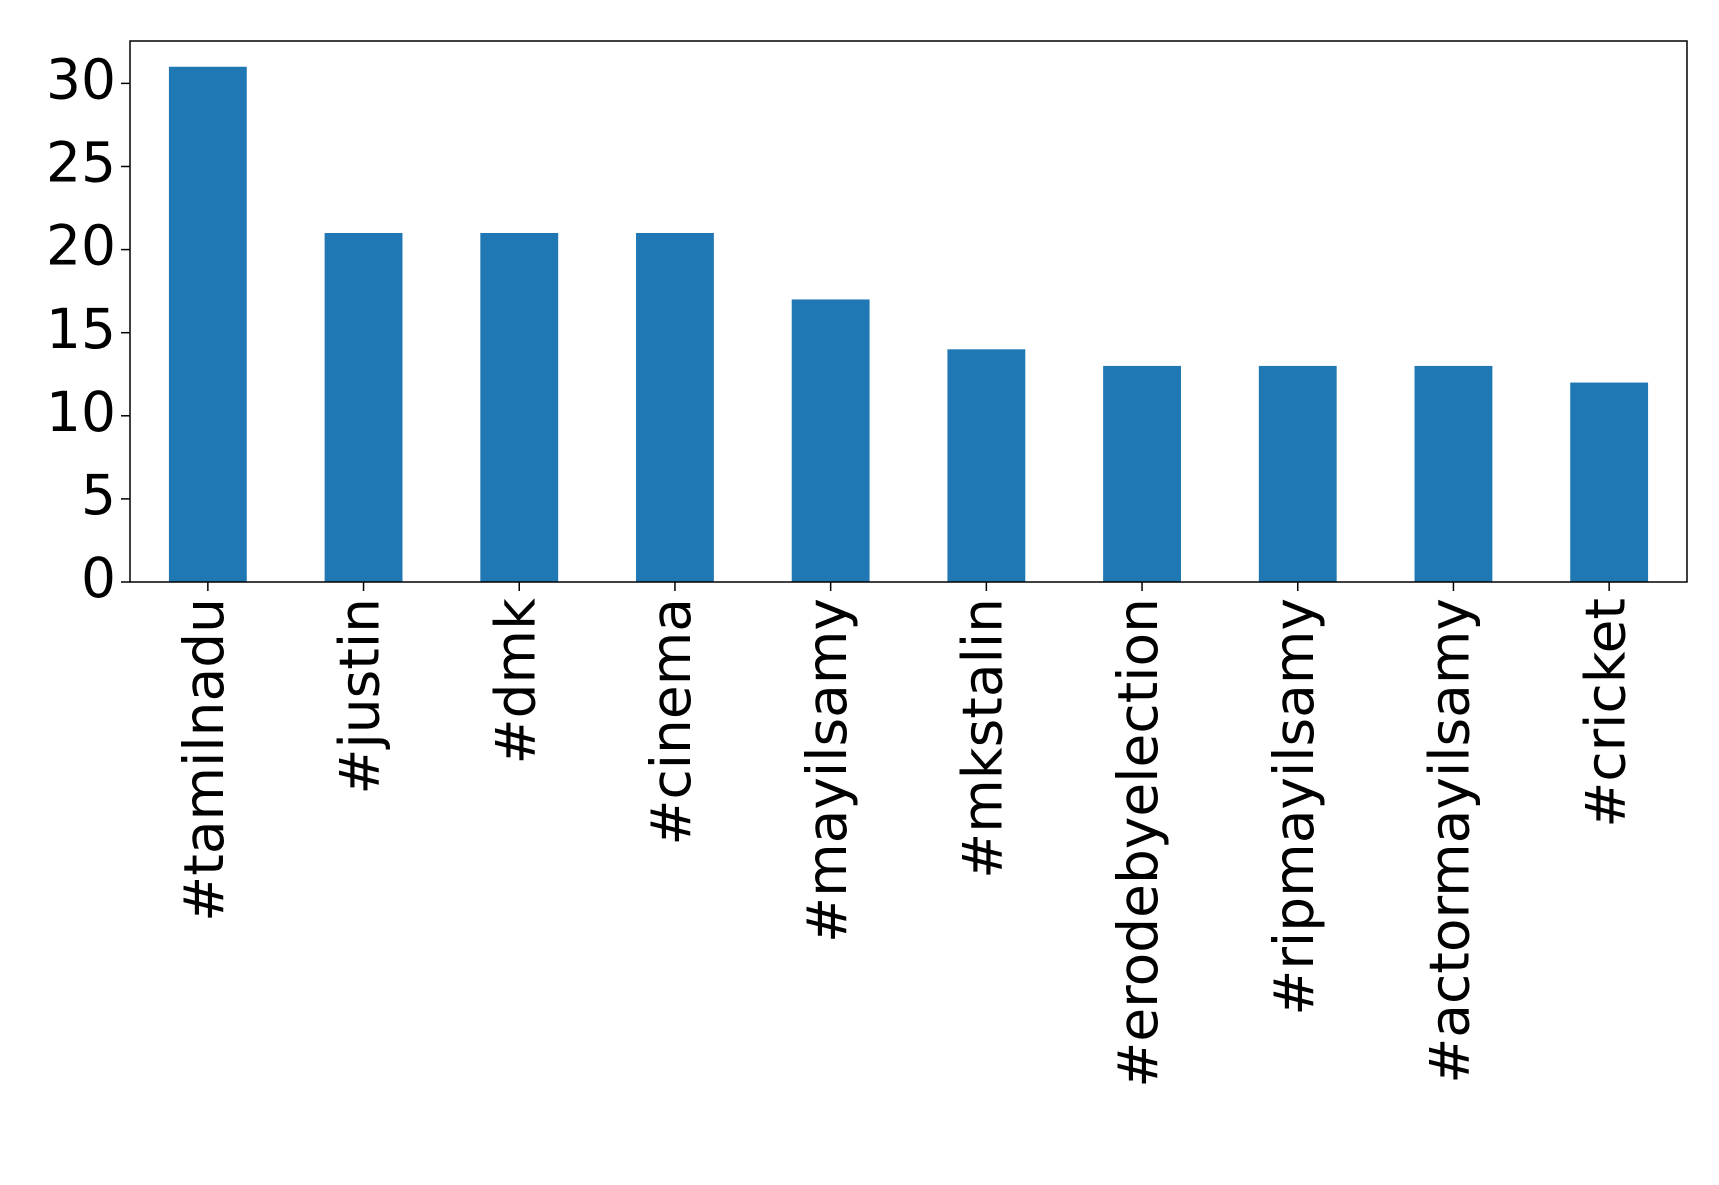 This screenshot has width=1719, height=1185. Describe the element at coordinates (515, 681) in the screenshot. I see `x-tick-label: #dmk` at that location.